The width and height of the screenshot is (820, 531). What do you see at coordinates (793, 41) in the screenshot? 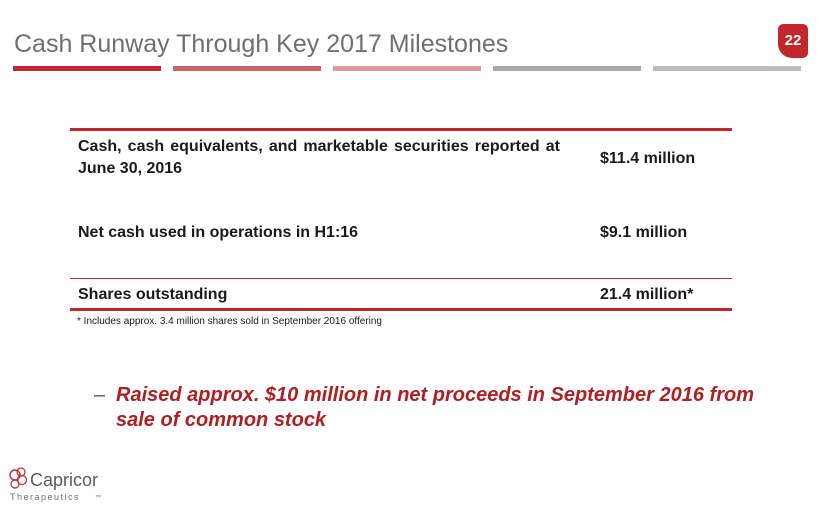
I see `page-number-badge: 22` at bounding box center [793, 41].